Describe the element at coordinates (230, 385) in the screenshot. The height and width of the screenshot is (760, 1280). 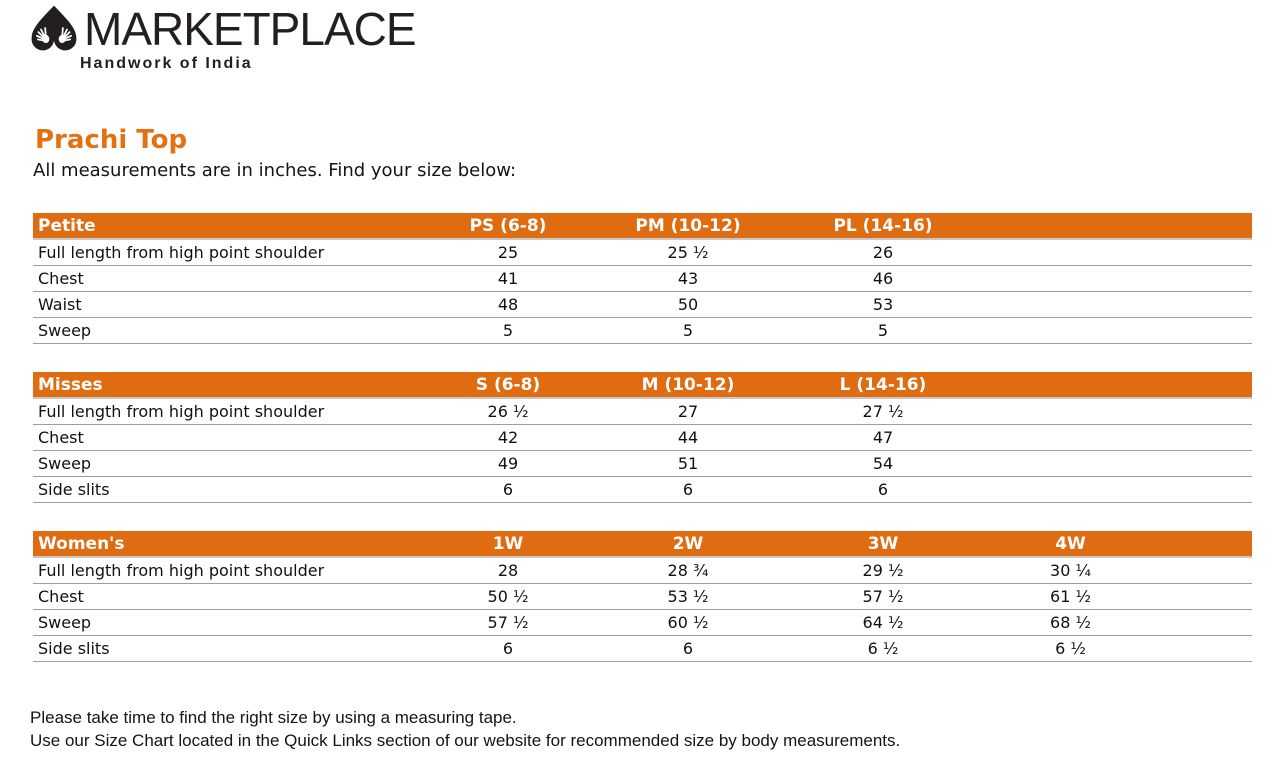
I see `table-title: Misses` at that location.